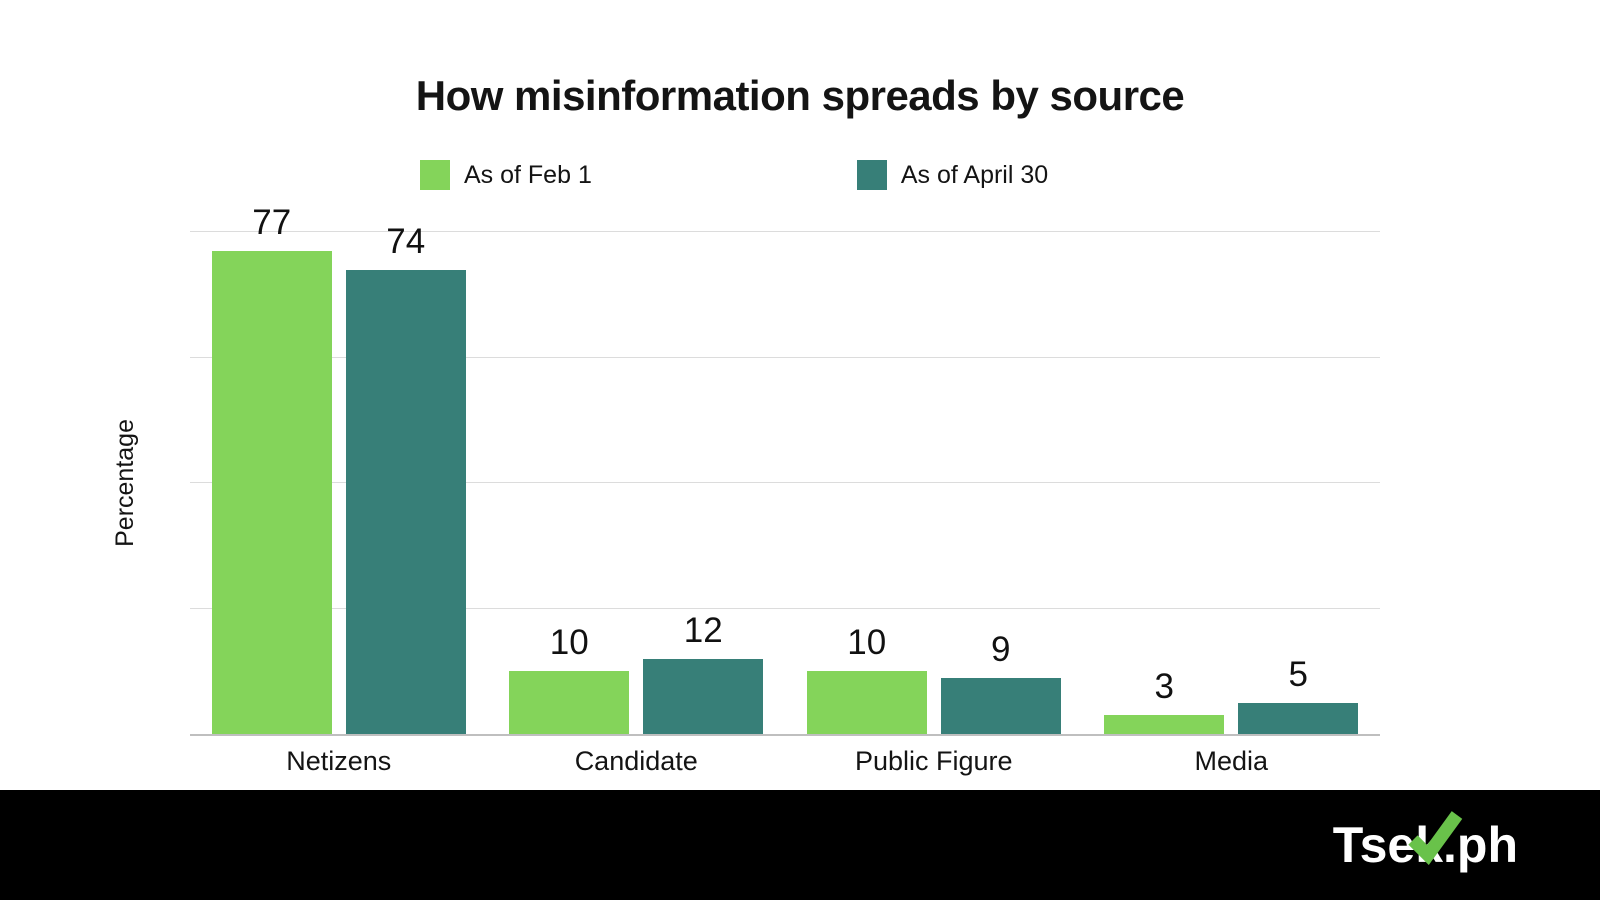 The height and width of the screenshot is (900, 1600). I want to click on legend-swatch-teal-icon, so click(871, 175).